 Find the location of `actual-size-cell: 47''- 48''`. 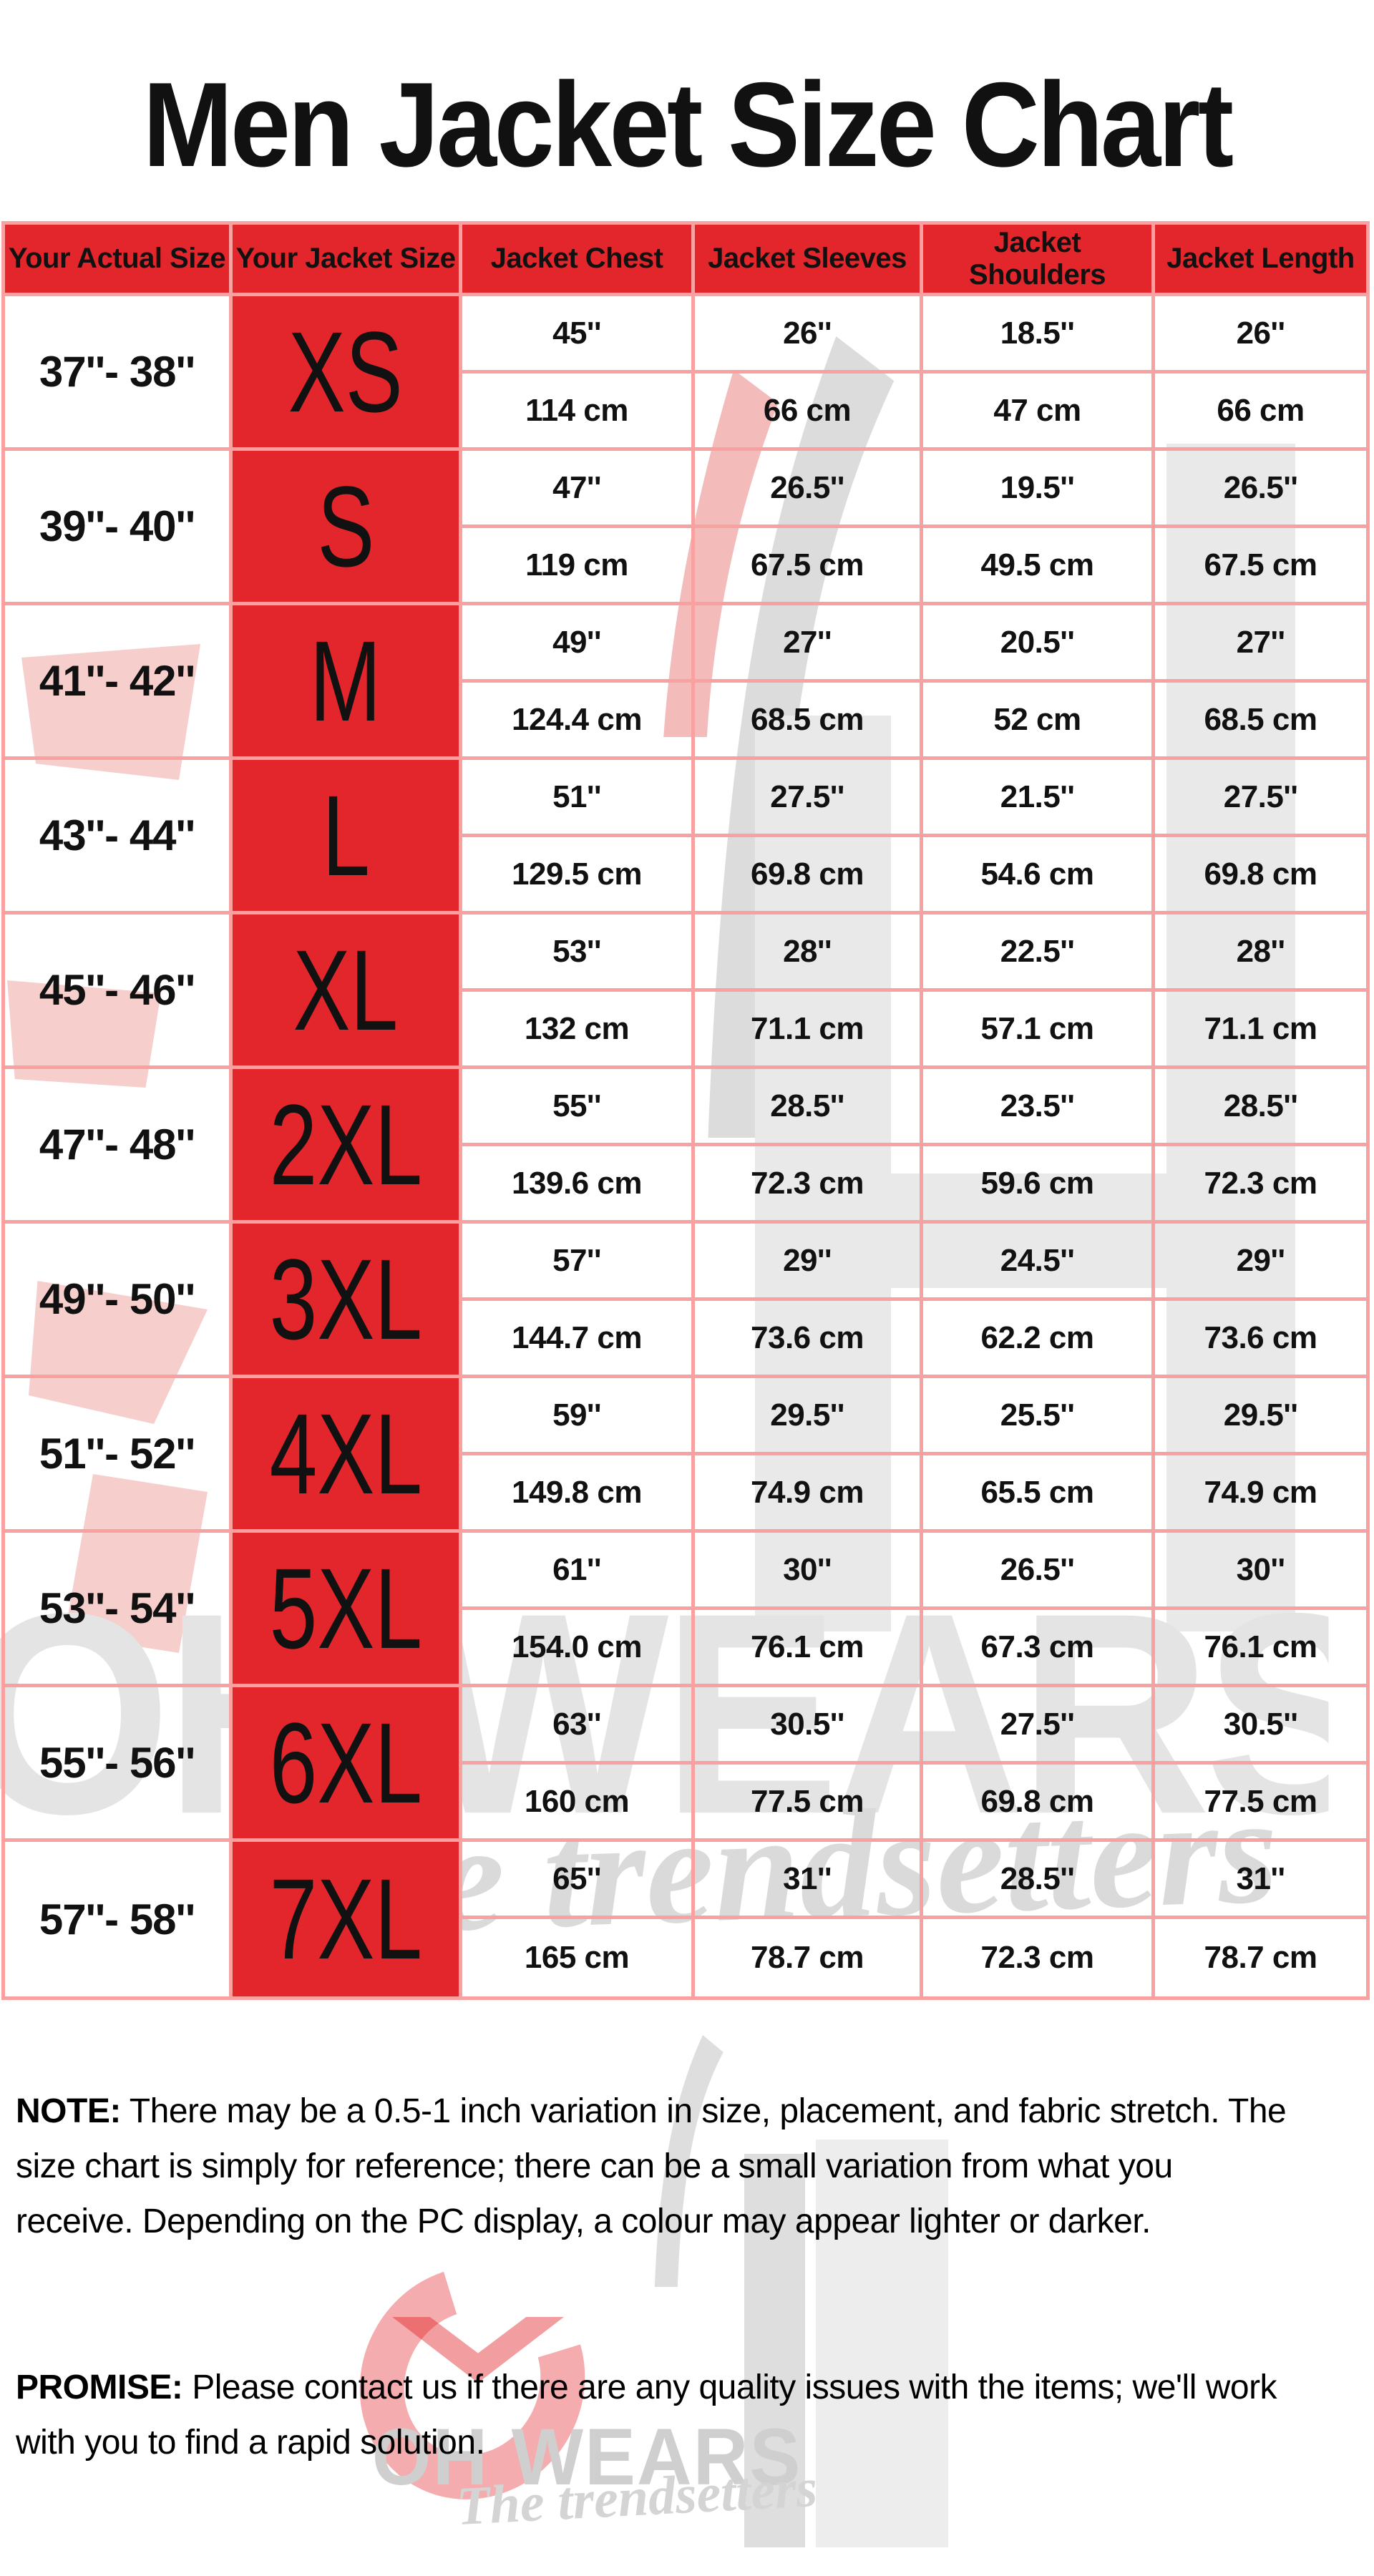

actual-size-cell: 47''- 48'' is located at coordinates (119, 1146).